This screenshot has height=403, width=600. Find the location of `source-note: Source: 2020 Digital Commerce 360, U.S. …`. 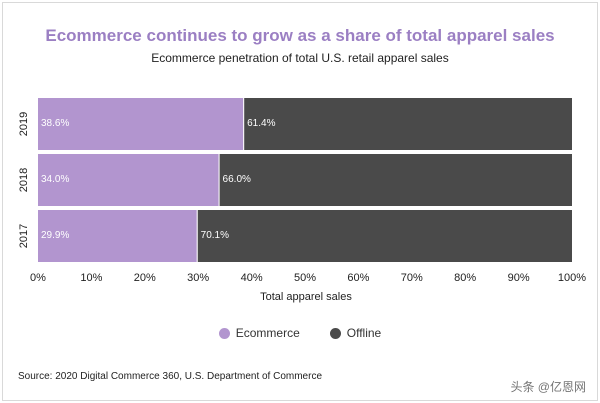

source-note: Source: 2020 Digital Commerce 360, U.S. … is located at coordinates (170, 376).